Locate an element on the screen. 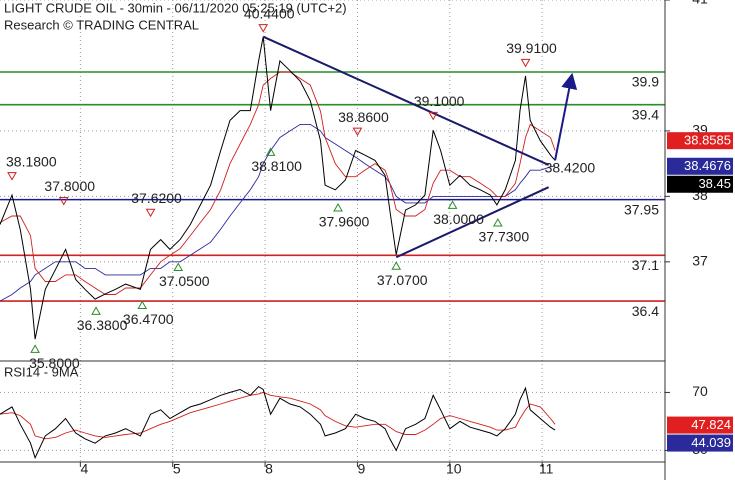  forecast-arrow is located at coordinates (566, 116).